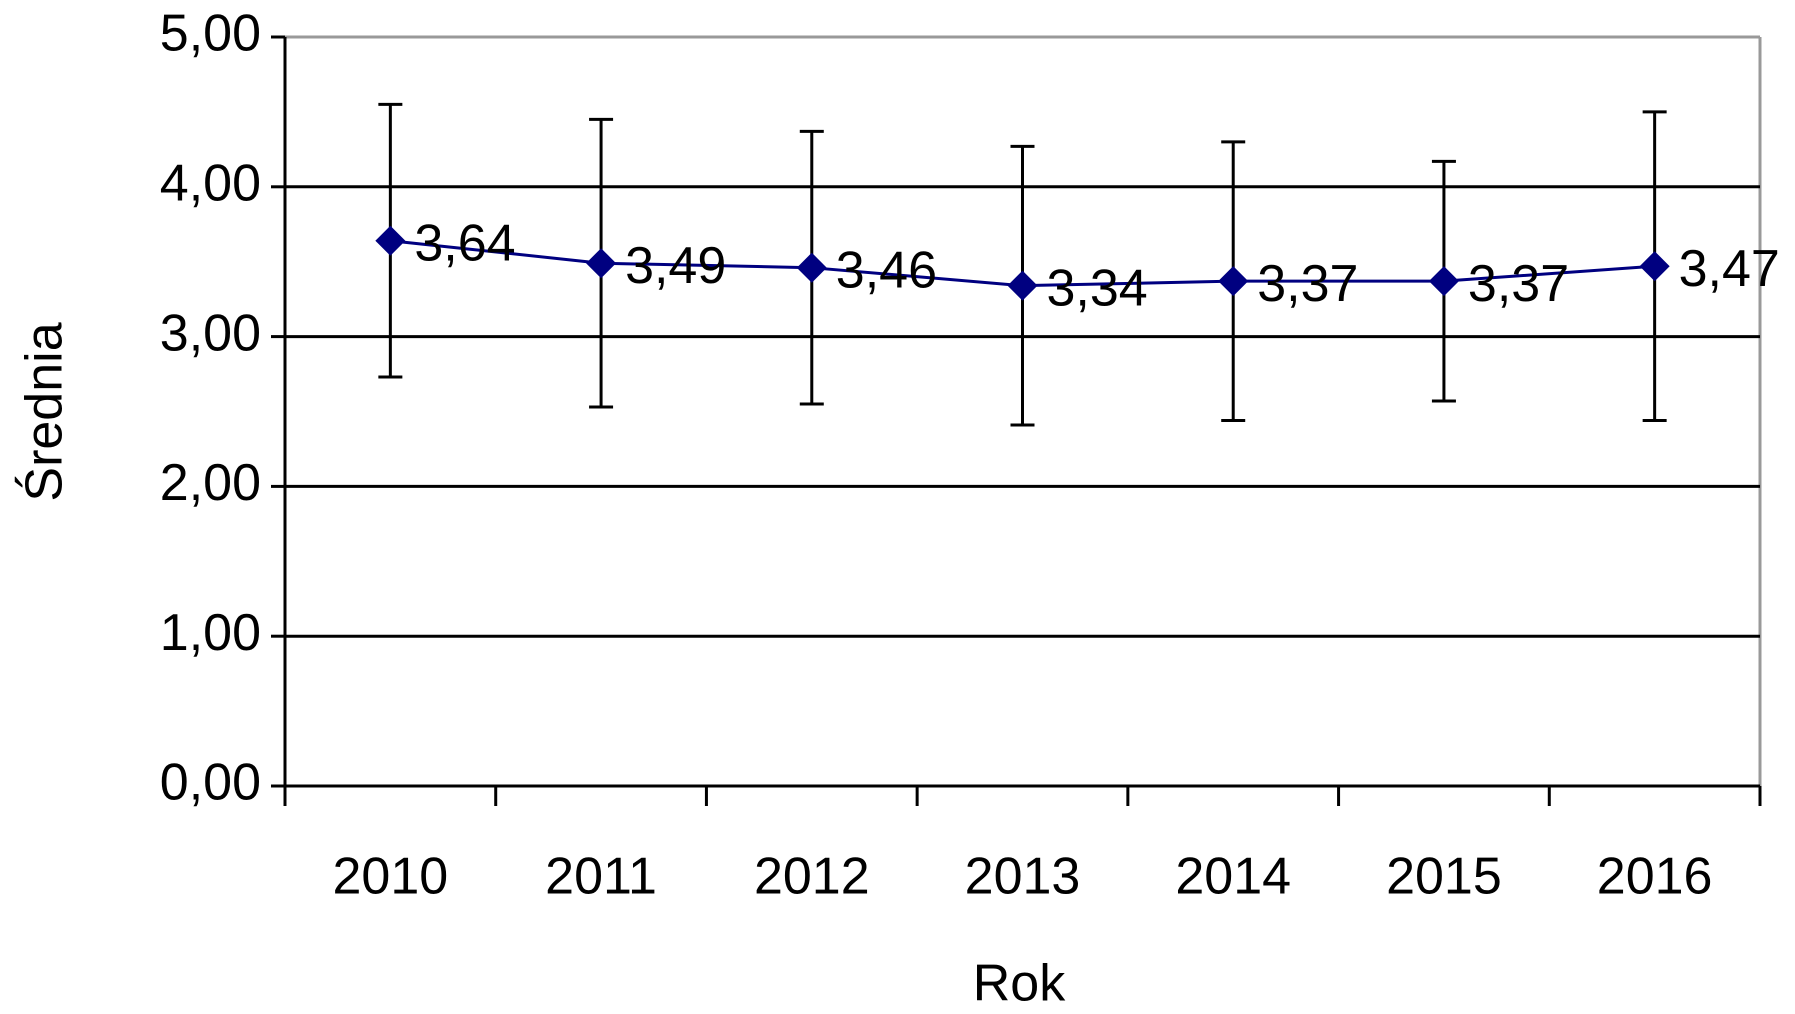 This screenshot has width=1795, height=1014. What do you see at coordinates (210, 633) in the screenshot?
I see `y-tick-label: 1,00` at bounding box center [210, 633].